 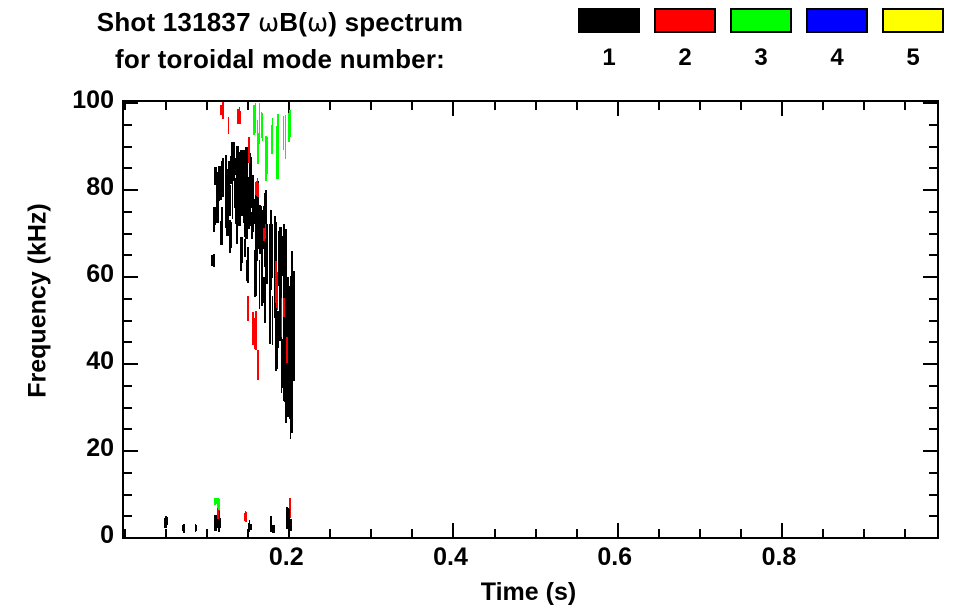 What do you see at coordinates (609, 57) in the screenshot?
I see `legend-label-1: 1` at bounding box center [609, 57].